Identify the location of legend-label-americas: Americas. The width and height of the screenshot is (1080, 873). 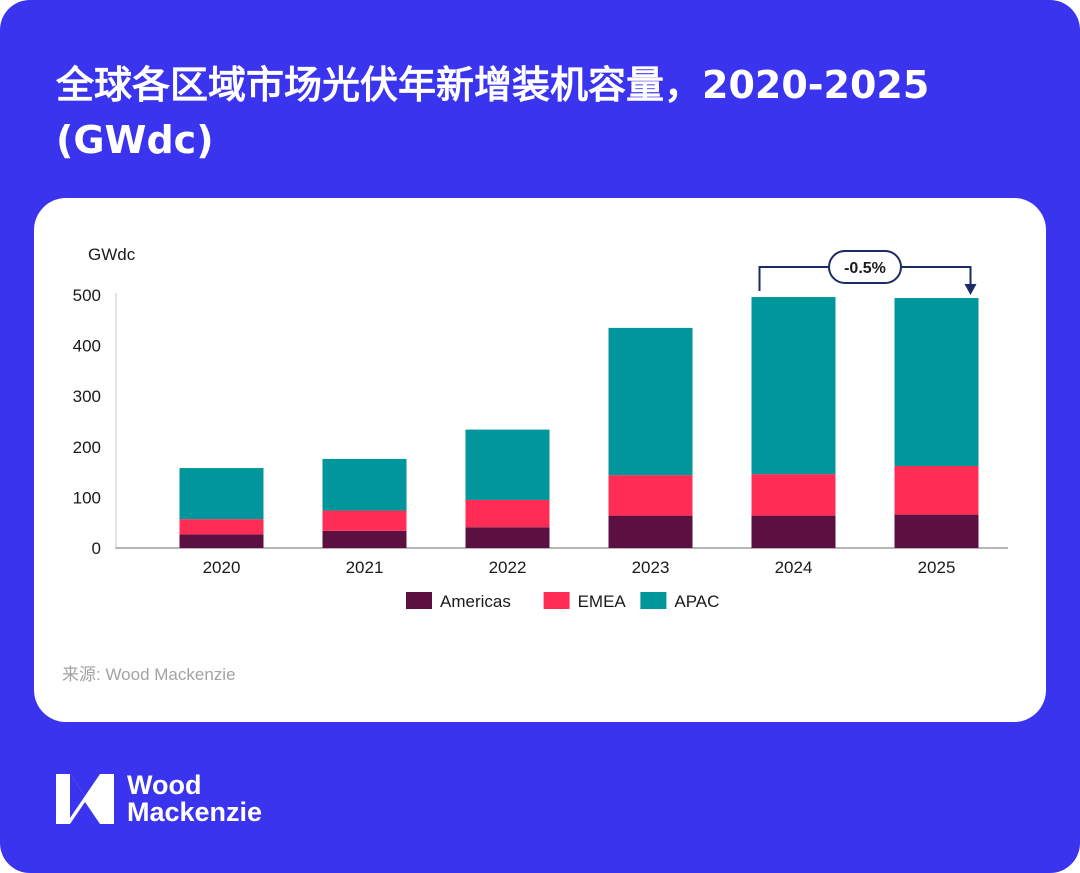
(475, 601).